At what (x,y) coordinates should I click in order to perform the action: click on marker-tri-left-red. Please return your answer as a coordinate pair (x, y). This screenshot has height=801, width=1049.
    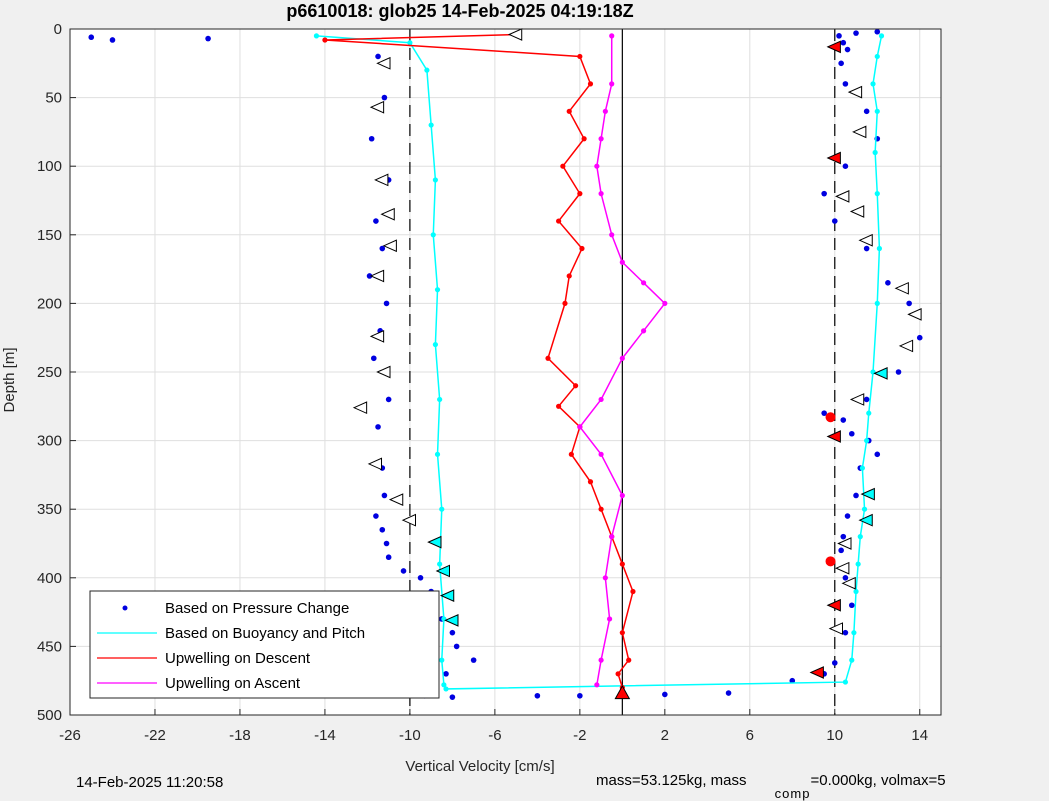
    Looking at the image, I should click on (833, 47).